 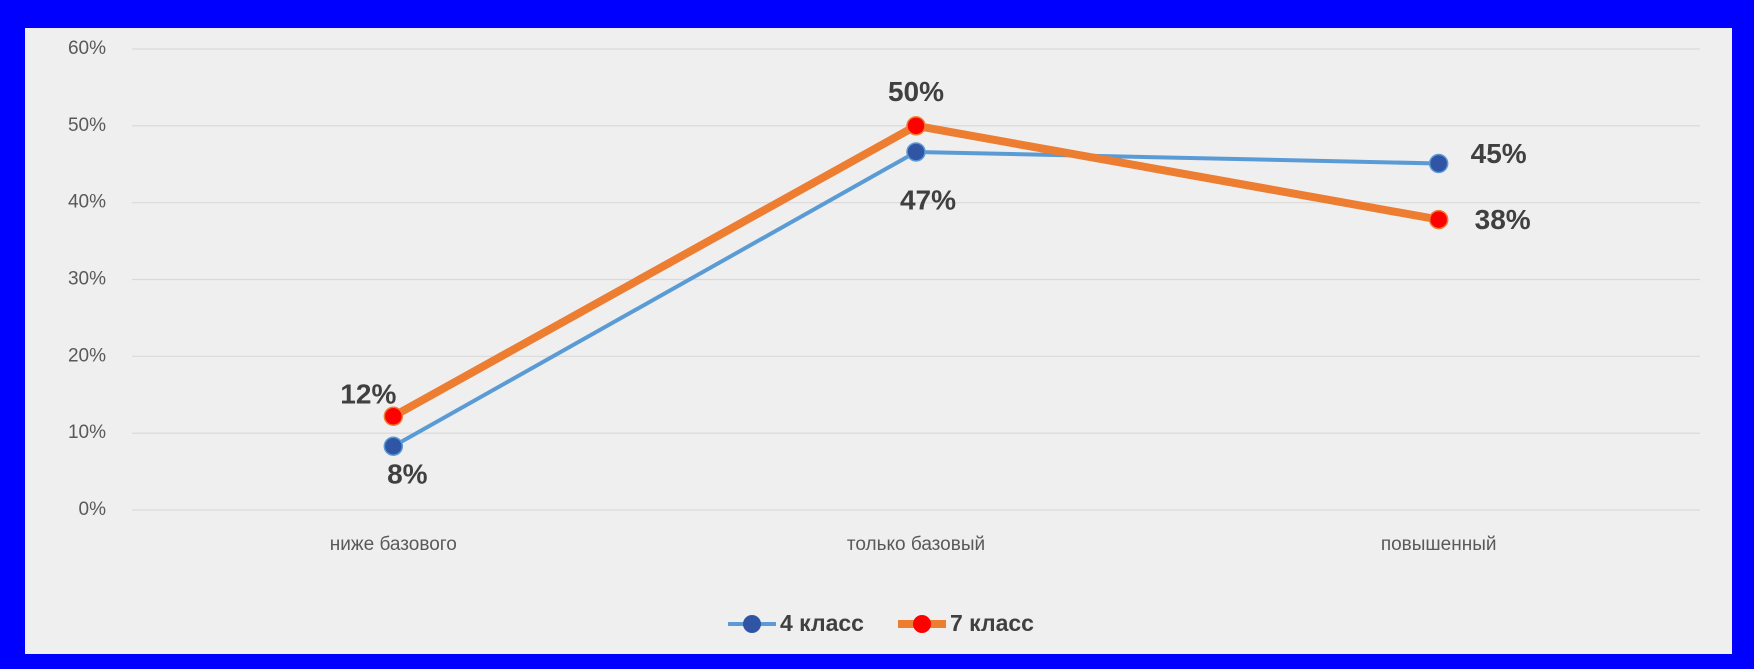 I want to click on data-label: 8%, so click(x=407, y=474).